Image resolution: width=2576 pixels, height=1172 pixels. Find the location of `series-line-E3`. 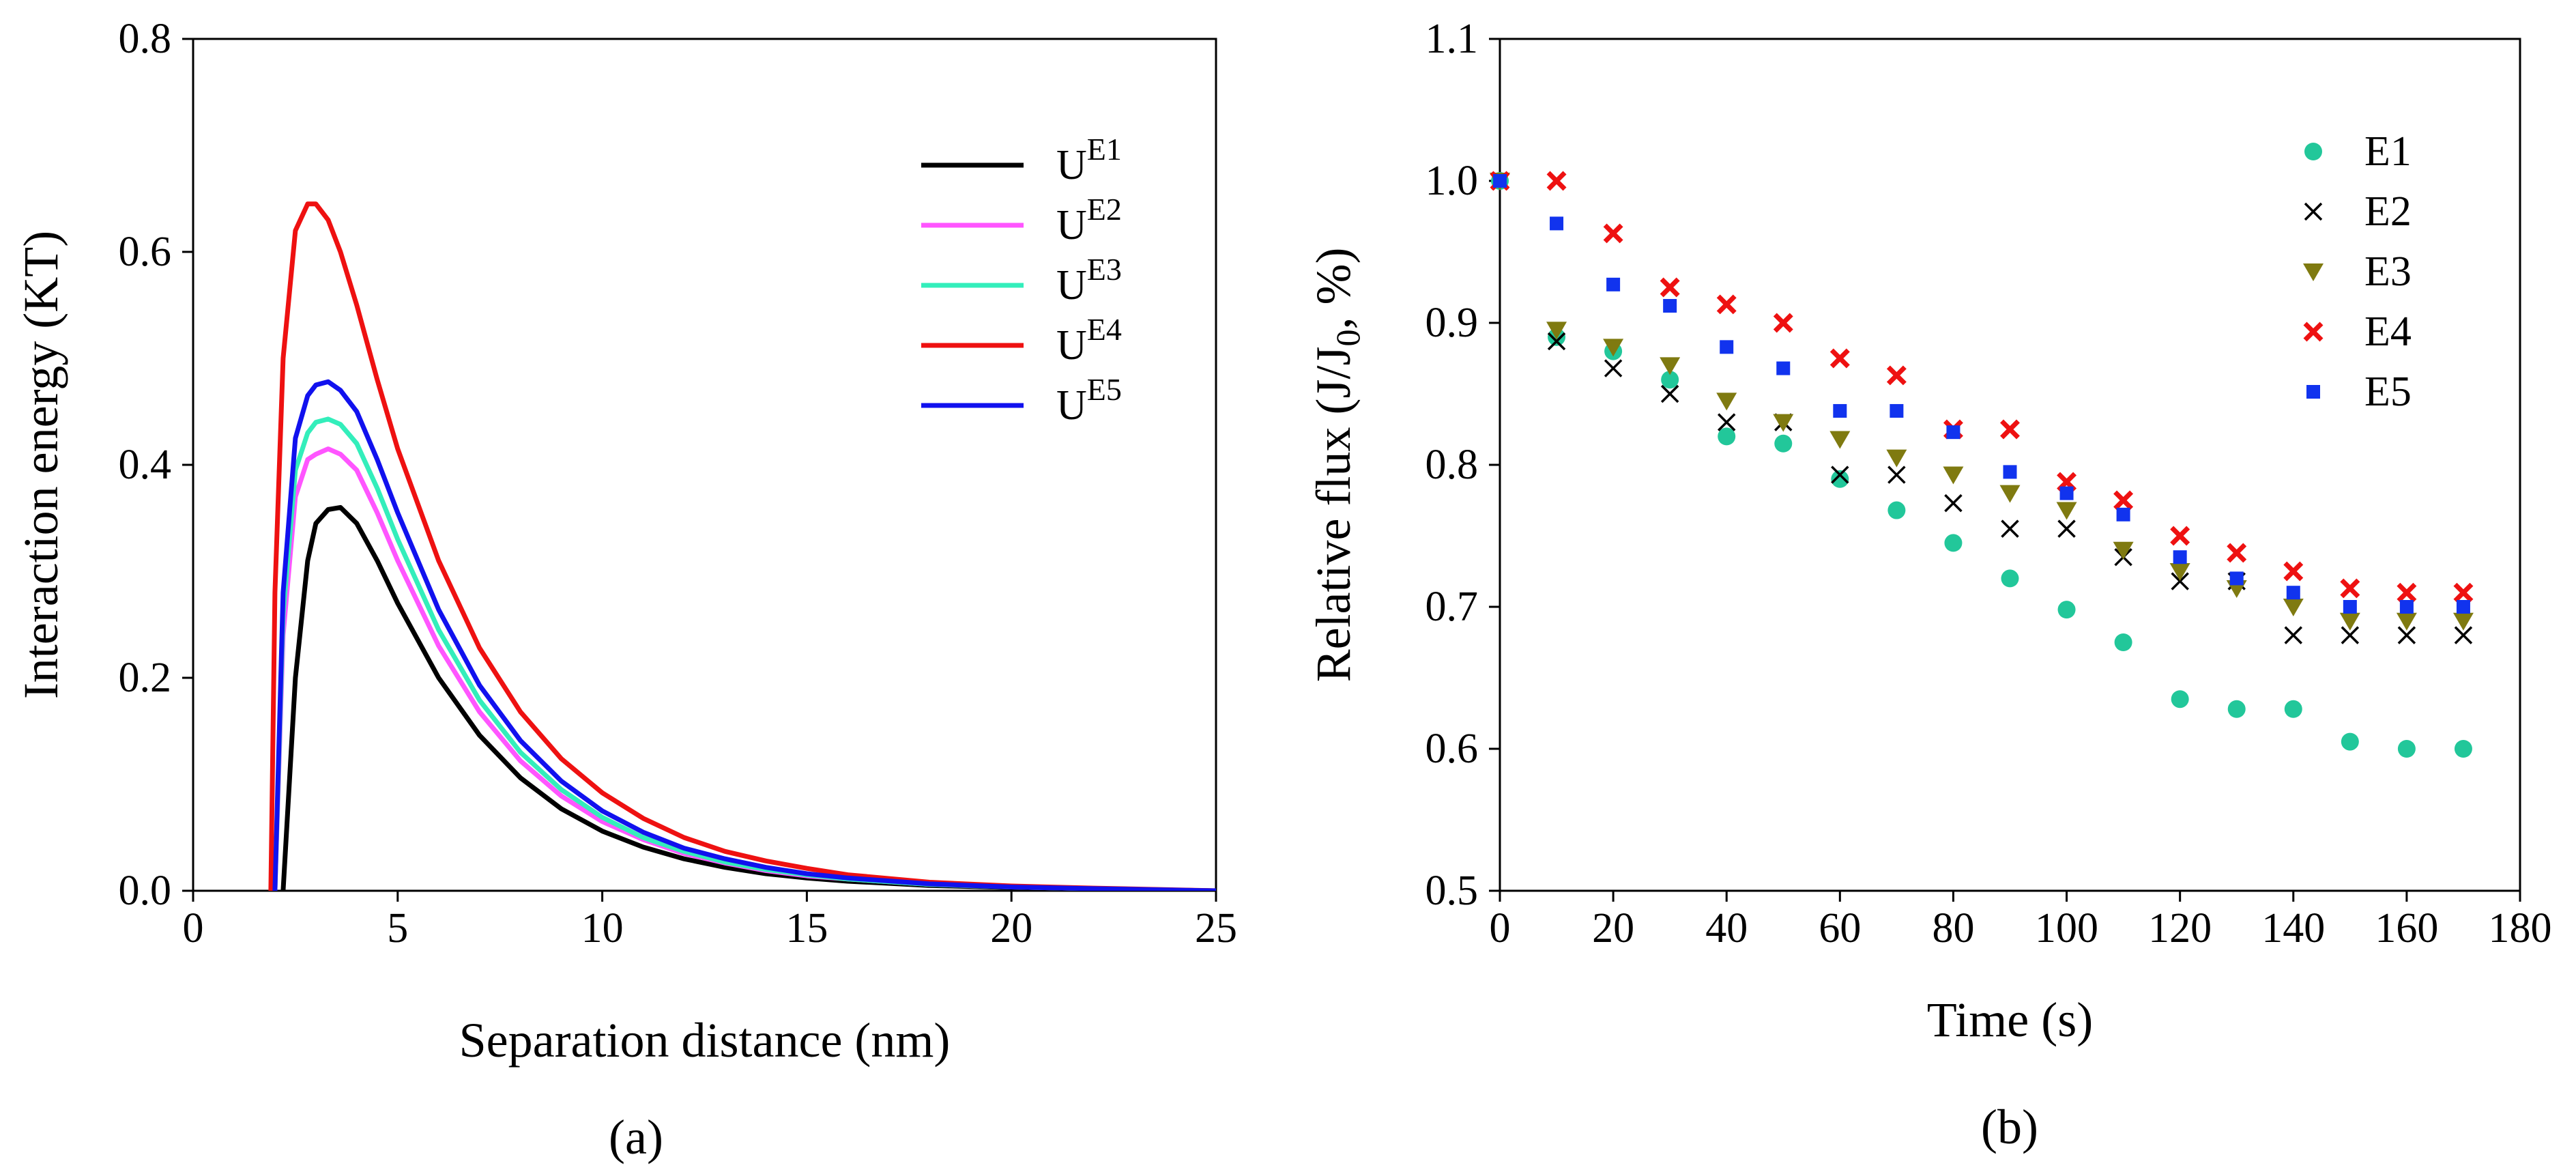

series-line-E3 is located at coordinates (744, 653).